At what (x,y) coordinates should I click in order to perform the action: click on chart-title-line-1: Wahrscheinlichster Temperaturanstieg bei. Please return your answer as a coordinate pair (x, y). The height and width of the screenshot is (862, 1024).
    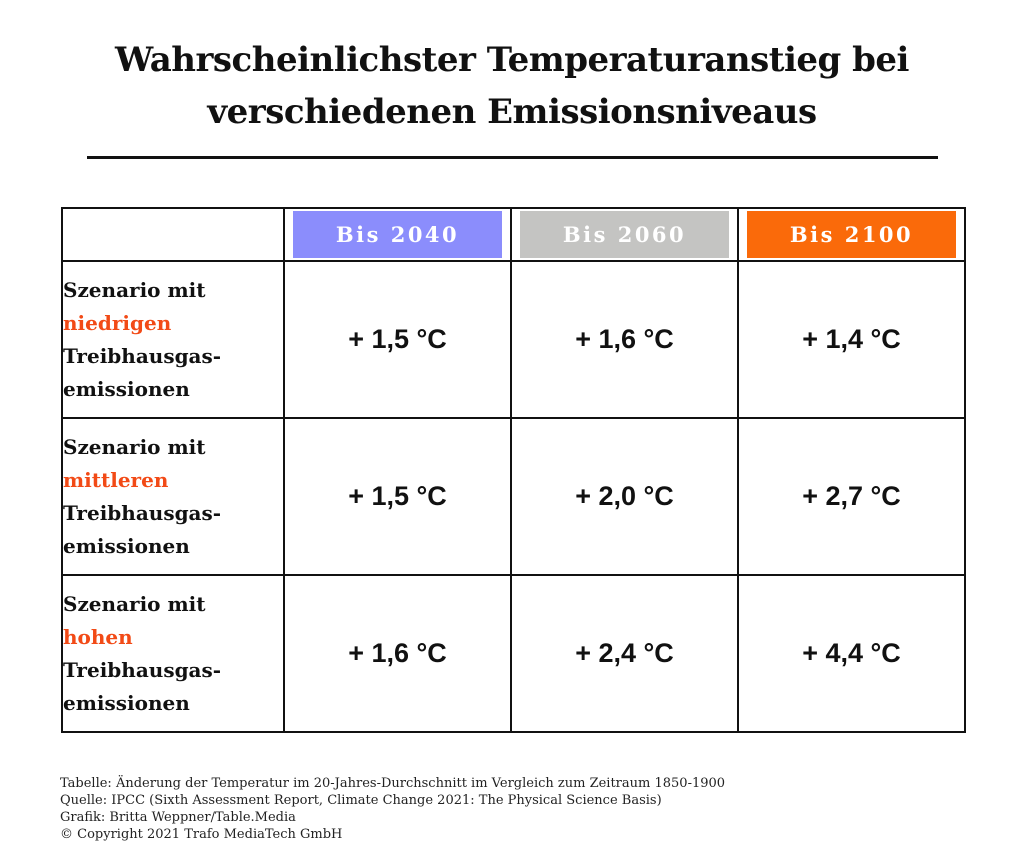
    Looking at the image, I should click on (512, 60).